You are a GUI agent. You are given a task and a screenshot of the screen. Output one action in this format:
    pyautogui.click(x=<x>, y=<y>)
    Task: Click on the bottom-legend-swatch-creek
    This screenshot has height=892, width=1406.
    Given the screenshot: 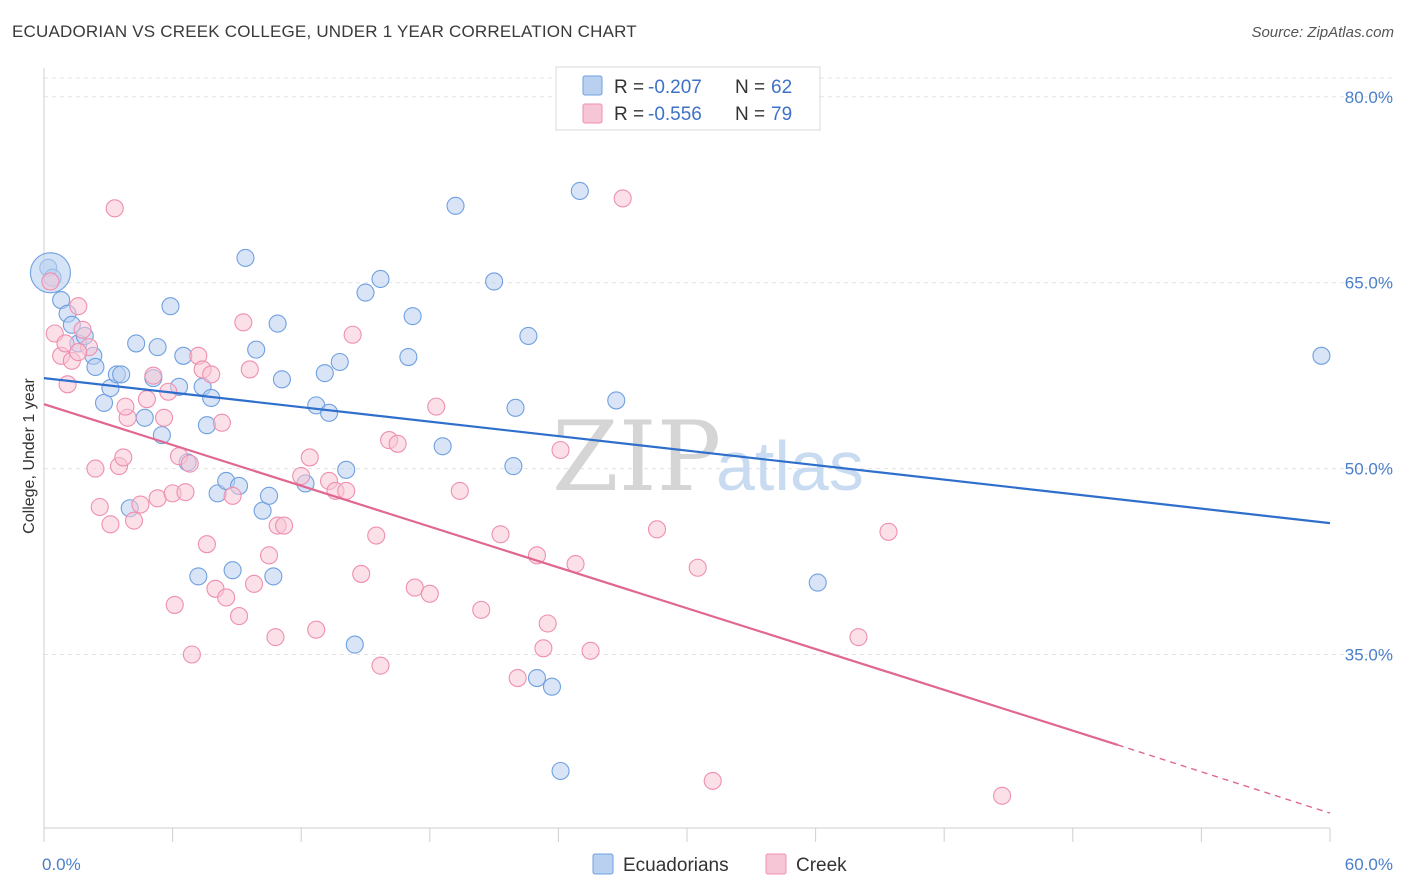 What is the action you would take?
    pyautogui.click(x=776, y=864)
    